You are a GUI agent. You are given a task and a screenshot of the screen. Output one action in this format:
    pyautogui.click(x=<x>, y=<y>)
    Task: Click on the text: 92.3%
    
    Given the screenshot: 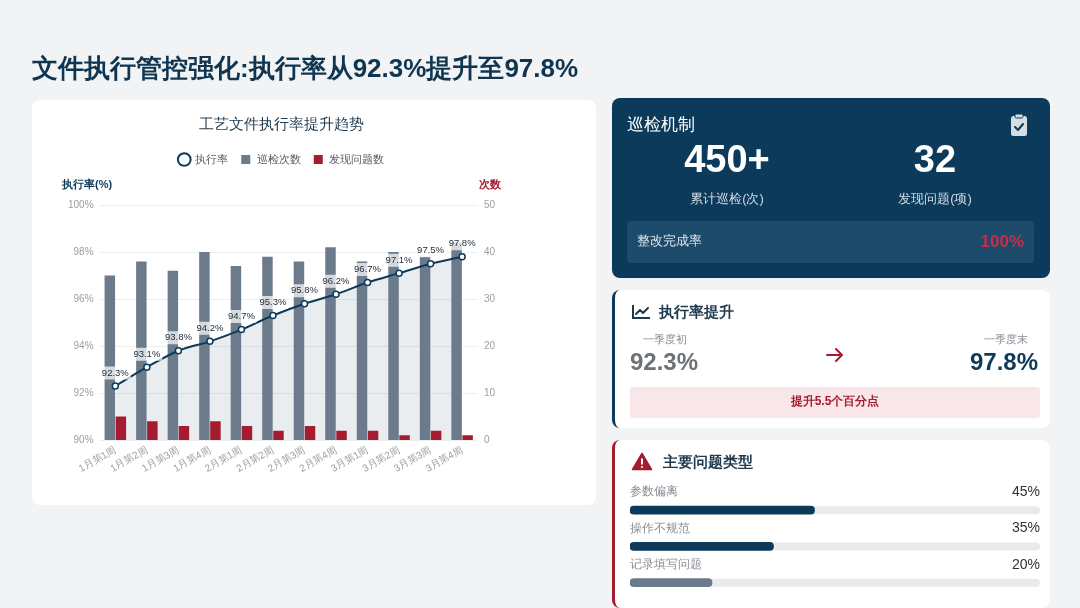 What is the action you would take?
    pyautogui.click(x=664, y=362)
    